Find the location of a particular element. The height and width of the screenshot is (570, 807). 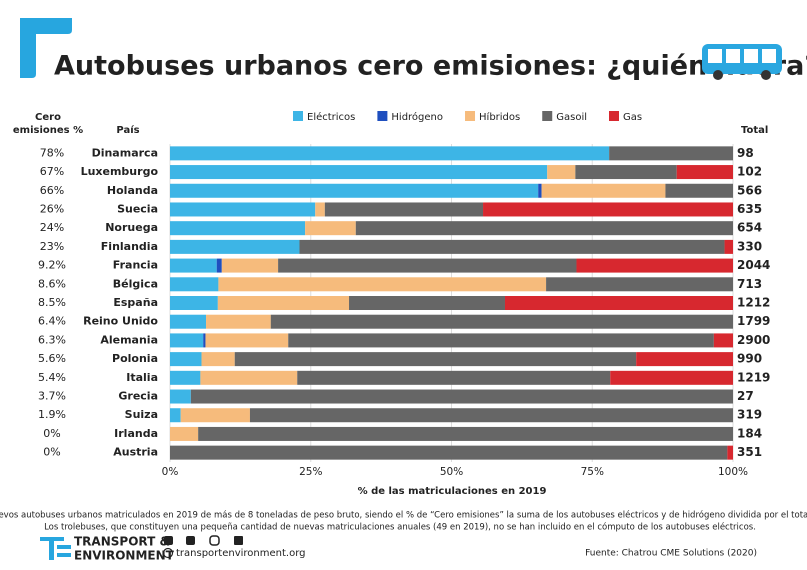

category-label: Finlandia is located at coordinates (129, 246).